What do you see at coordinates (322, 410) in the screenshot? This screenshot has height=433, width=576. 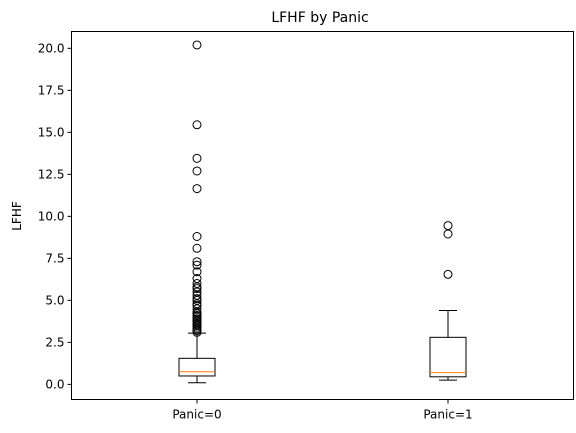 I see `x-axis: Panic=0 Panic=1` at bounding box center [322, 410].